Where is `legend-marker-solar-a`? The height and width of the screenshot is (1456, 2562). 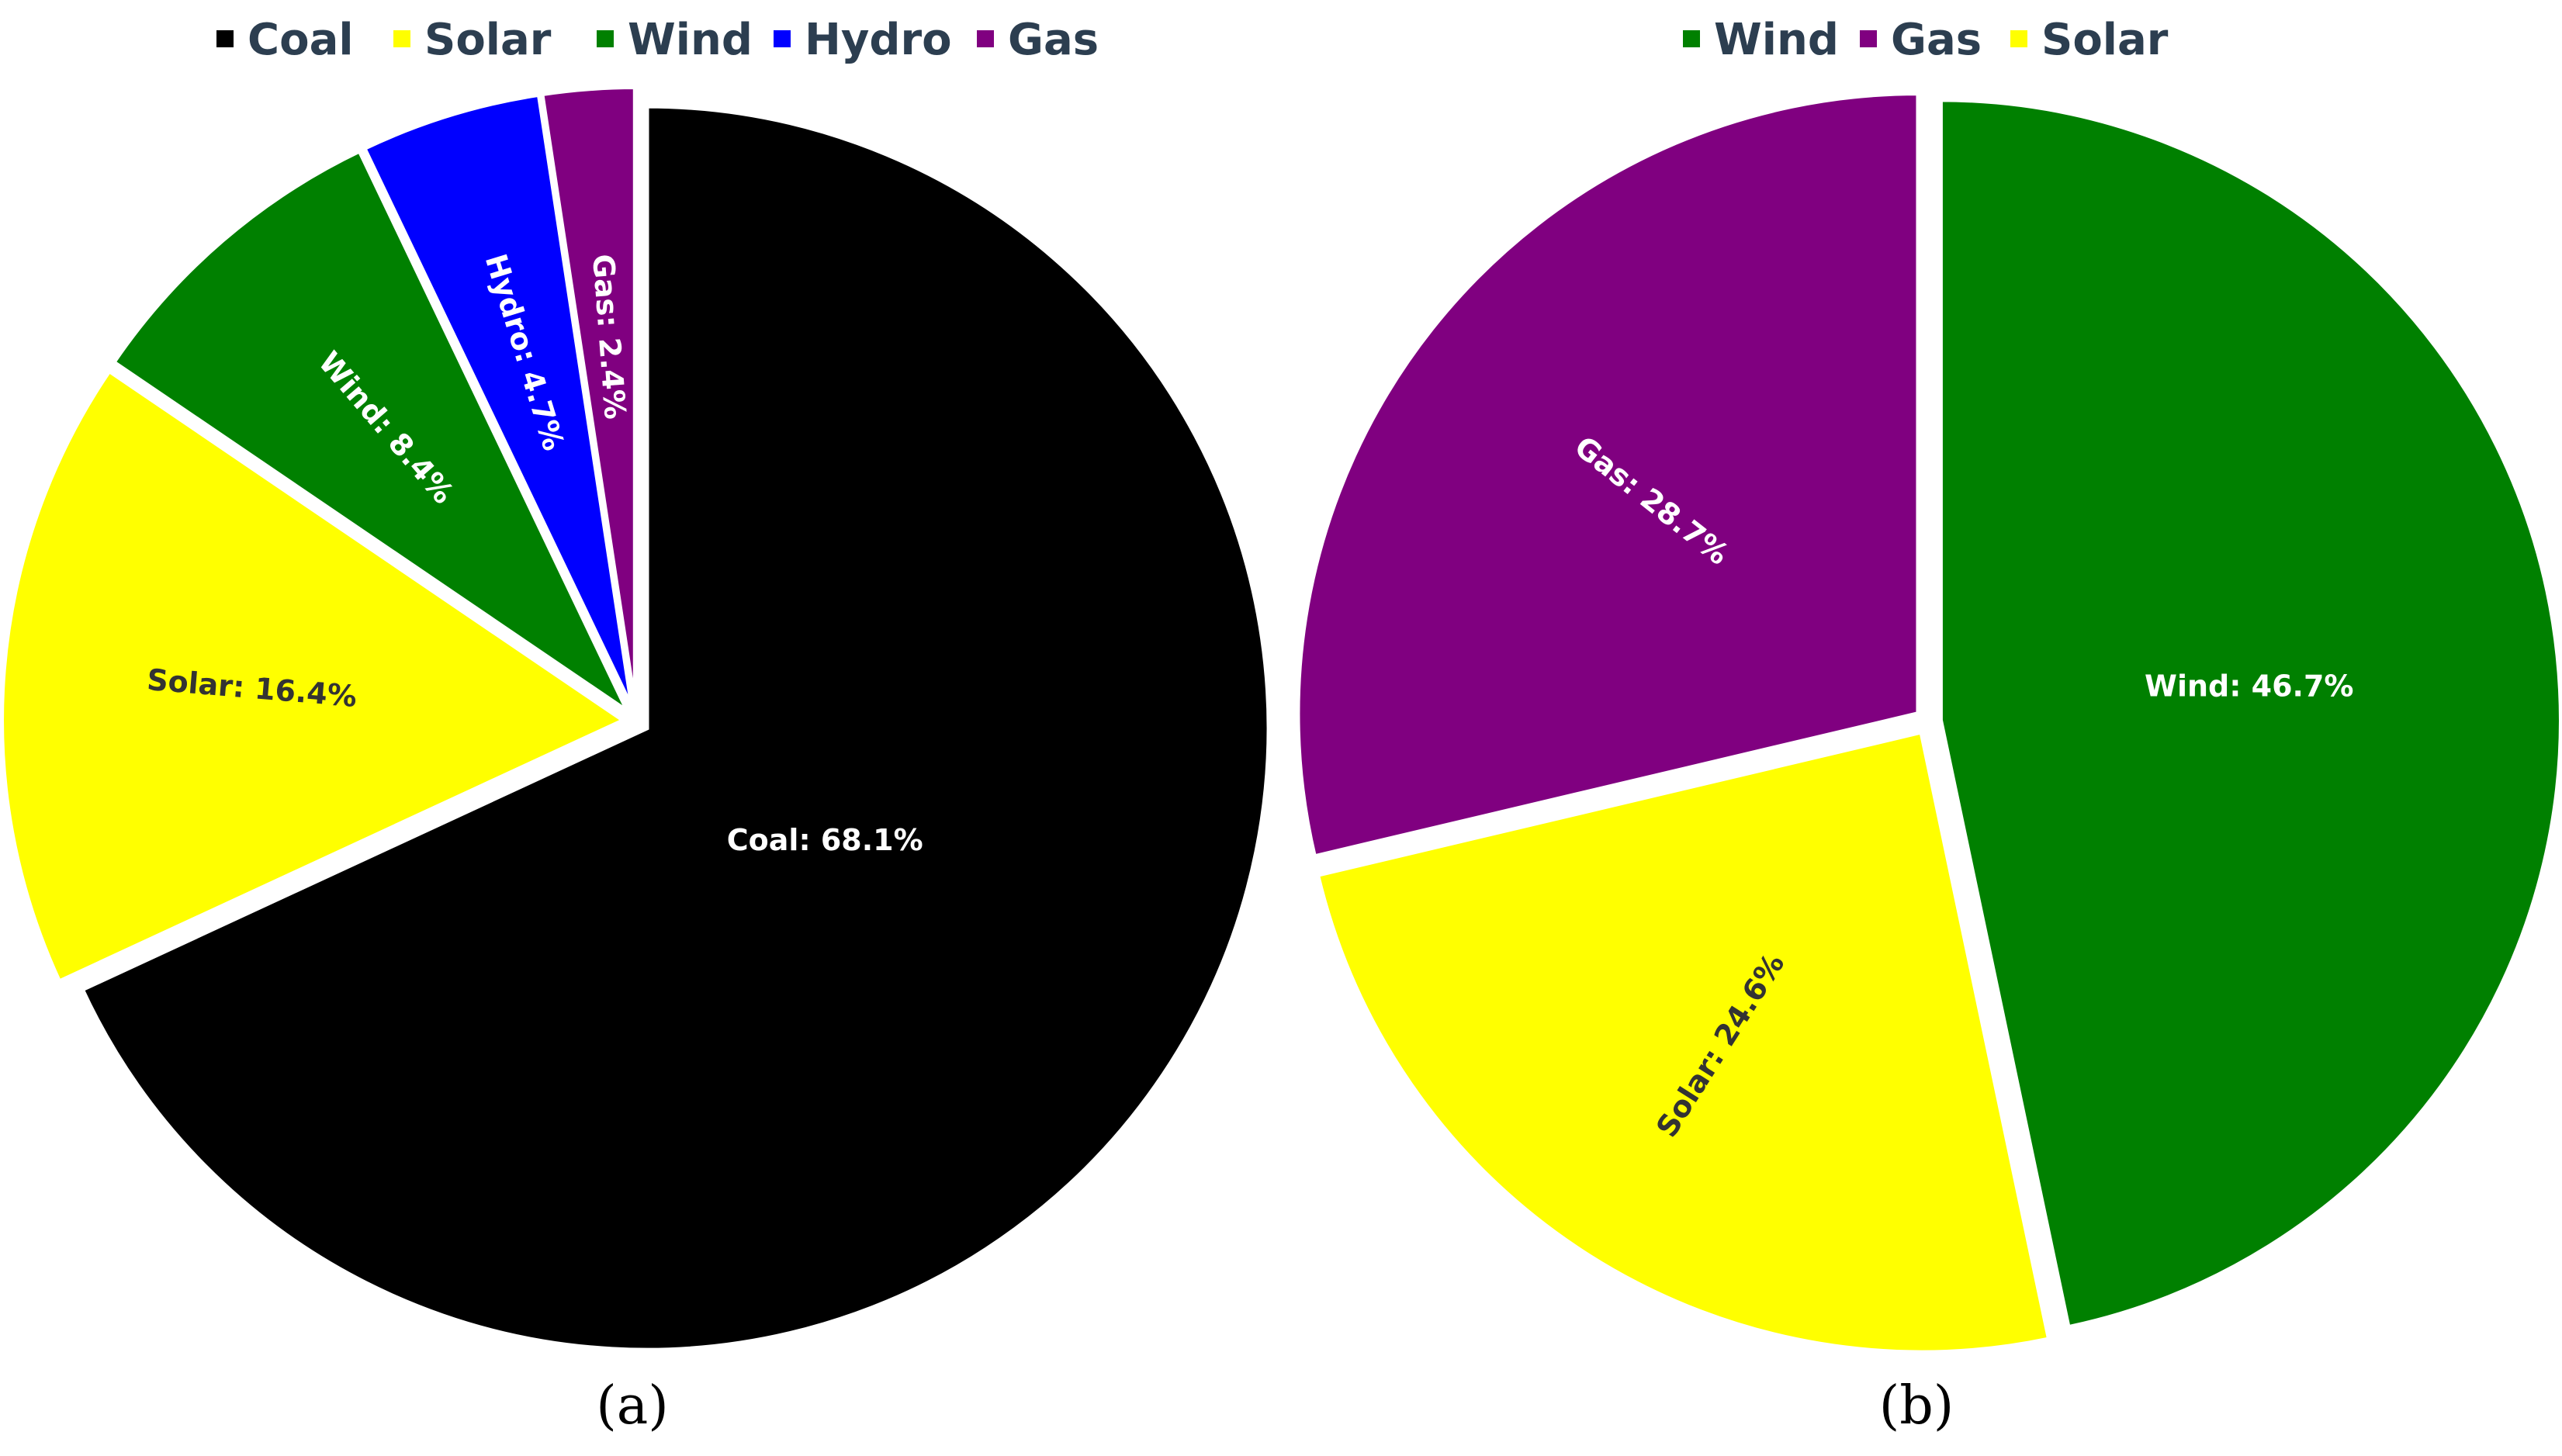
legend-marker-solar-a is located at coordinates (401, 38).